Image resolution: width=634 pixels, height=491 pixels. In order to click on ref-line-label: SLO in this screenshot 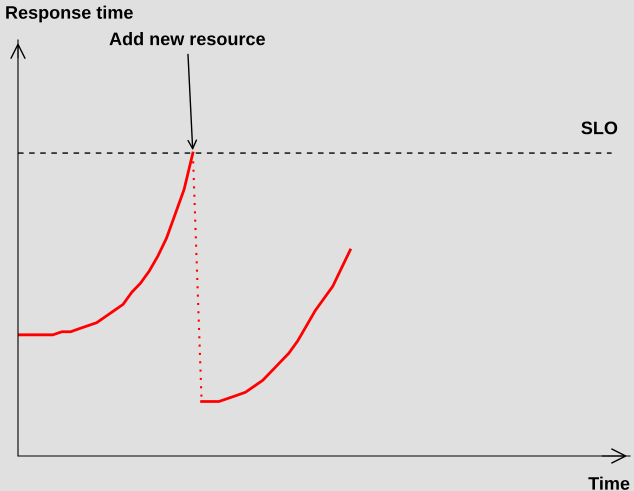, I will do `click(599, 128)`.